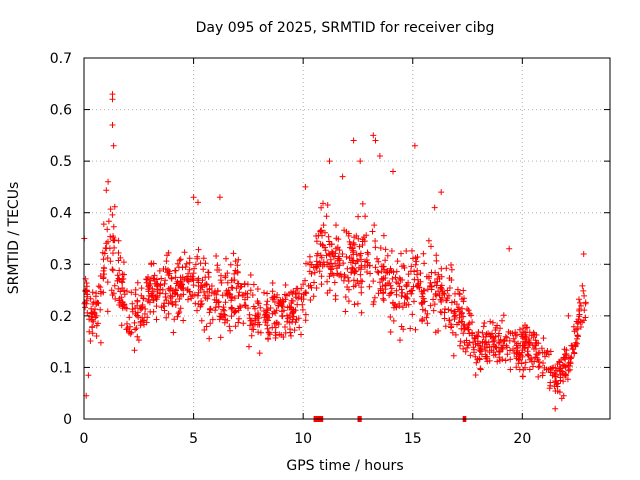  What do you see at coordinates (61, 317) in the screenshot?
I see `y-tick-label: 0.2` at bounding box center [61, 317].